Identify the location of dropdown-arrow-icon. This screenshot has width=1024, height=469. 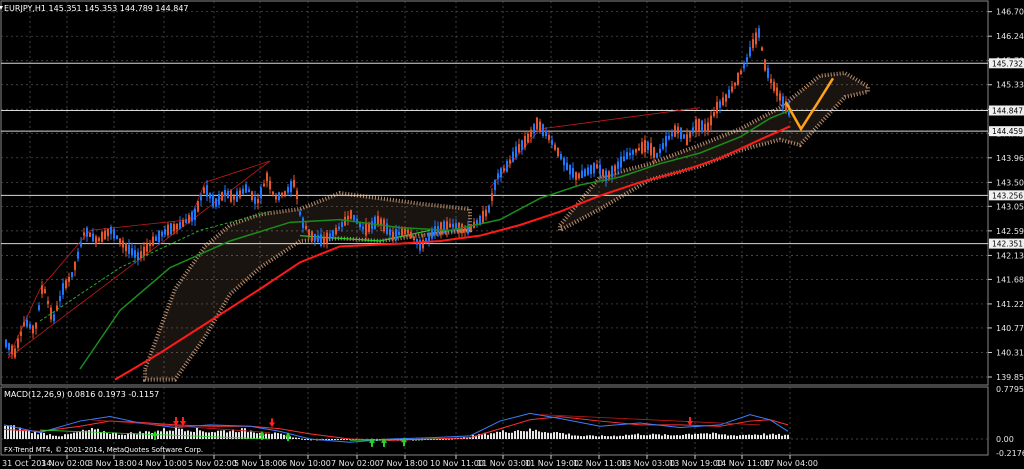
(1, 8).